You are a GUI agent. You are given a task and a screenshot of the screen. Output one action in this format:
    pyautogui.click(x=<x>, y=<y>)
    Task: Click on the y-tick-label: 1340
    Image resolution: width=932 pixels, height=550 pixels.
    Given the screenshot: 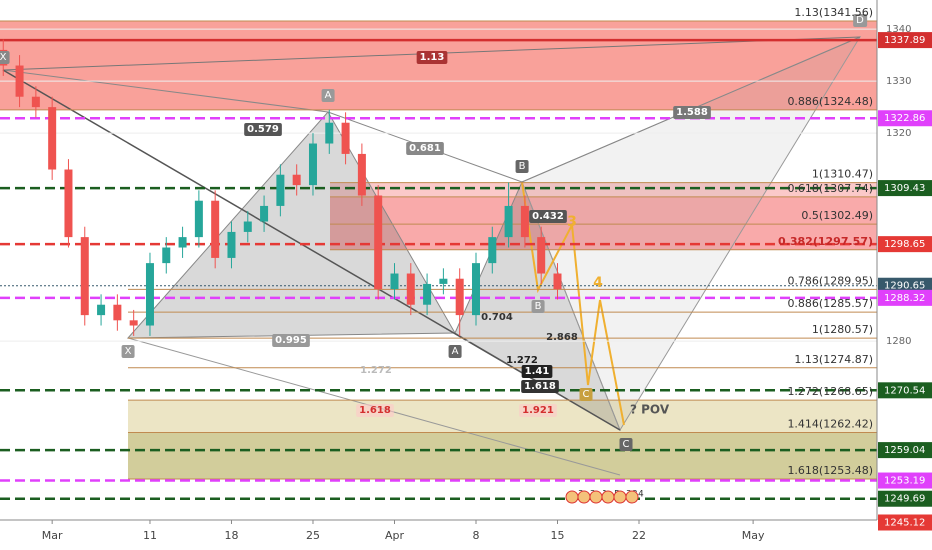 What is the action you would take?
    pyautogui.click(x=898, y=29)
    